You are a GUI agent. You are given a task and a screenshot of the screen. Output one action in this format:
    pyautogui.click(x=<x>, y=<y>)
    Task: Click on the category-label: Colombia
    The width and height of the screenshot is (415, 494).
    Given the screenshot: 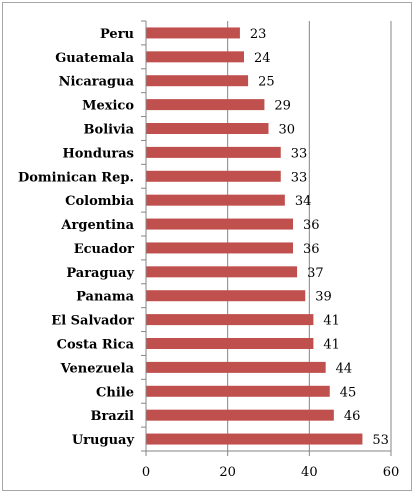 What is the action you would take?
    pyautogui.click(x=99, y=201)
    